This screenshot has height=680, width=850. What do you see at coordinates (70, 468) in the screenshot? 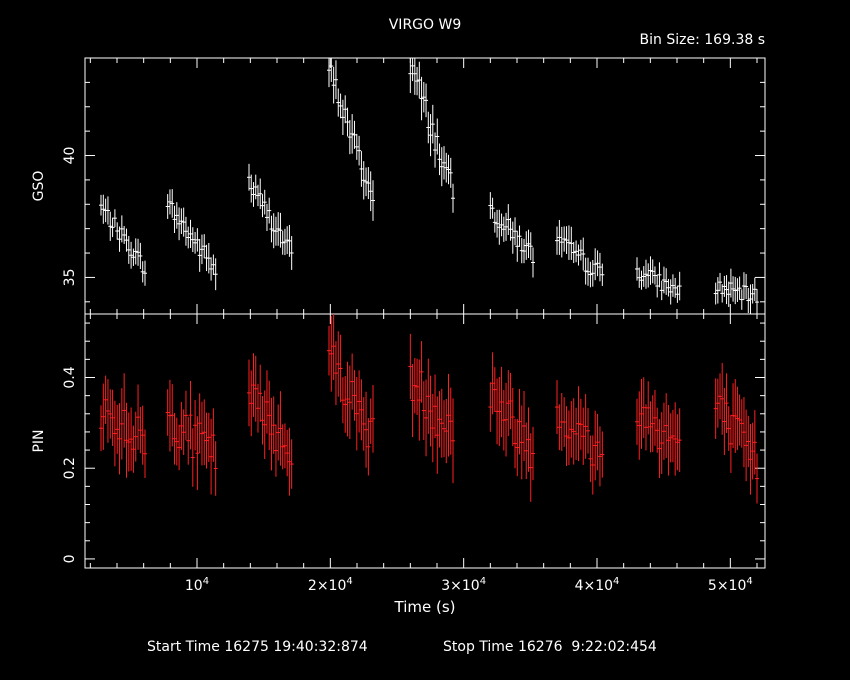
I see `y-tick-label: 0.2` at bounding box center [70, 468].